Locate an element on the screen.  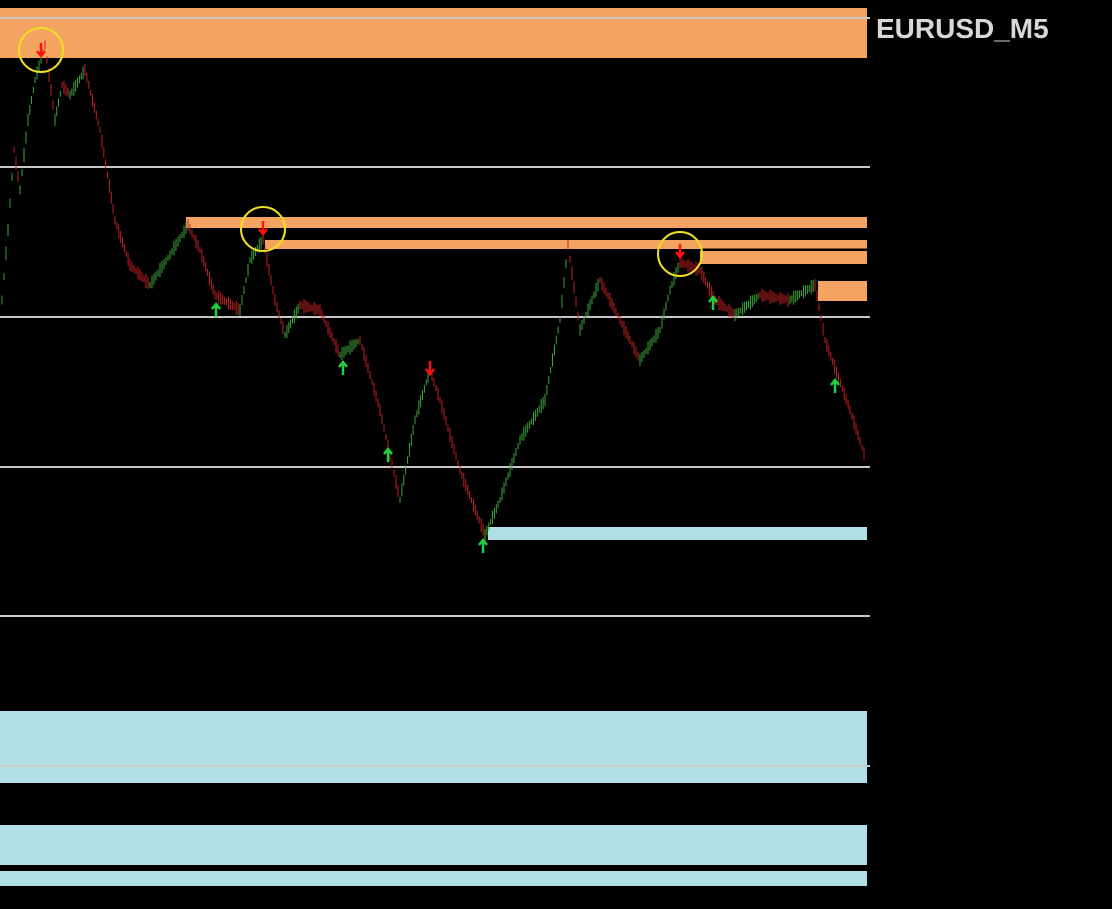
symbol-label: EURUSD_M5 is located at coordinates (962, 28).